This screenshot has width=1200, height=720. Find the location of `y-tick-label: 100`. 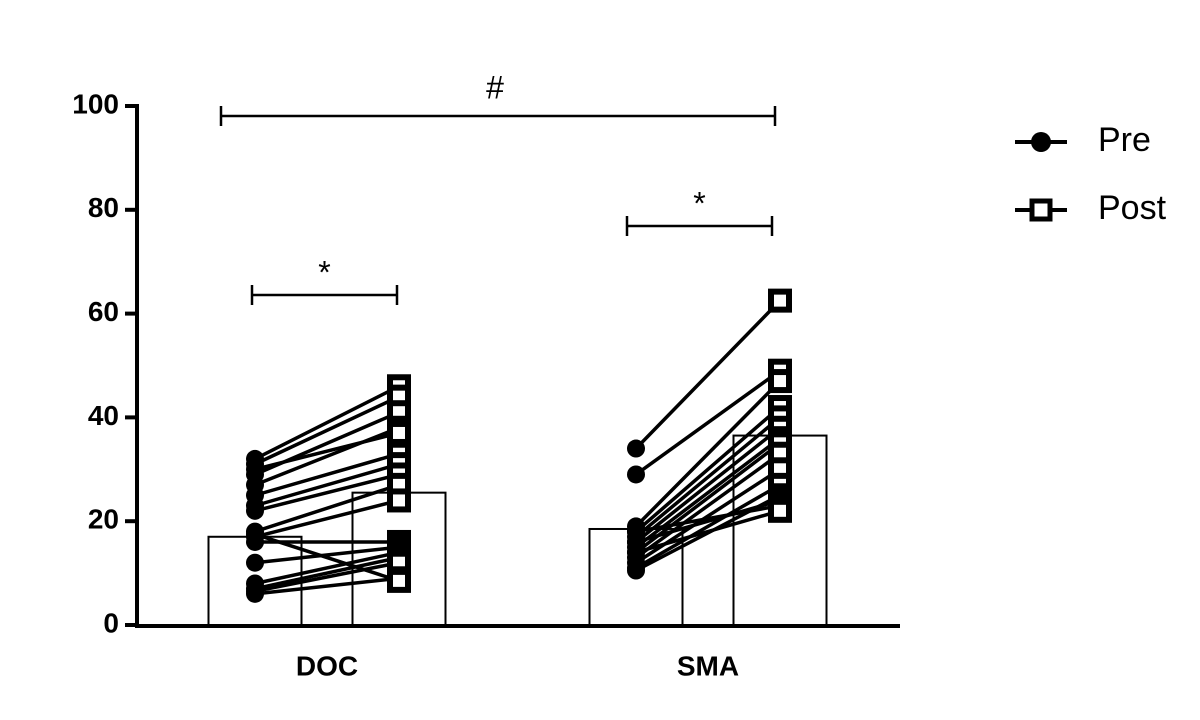

y-tick-label: 100 is located at coordinates (95, 103).